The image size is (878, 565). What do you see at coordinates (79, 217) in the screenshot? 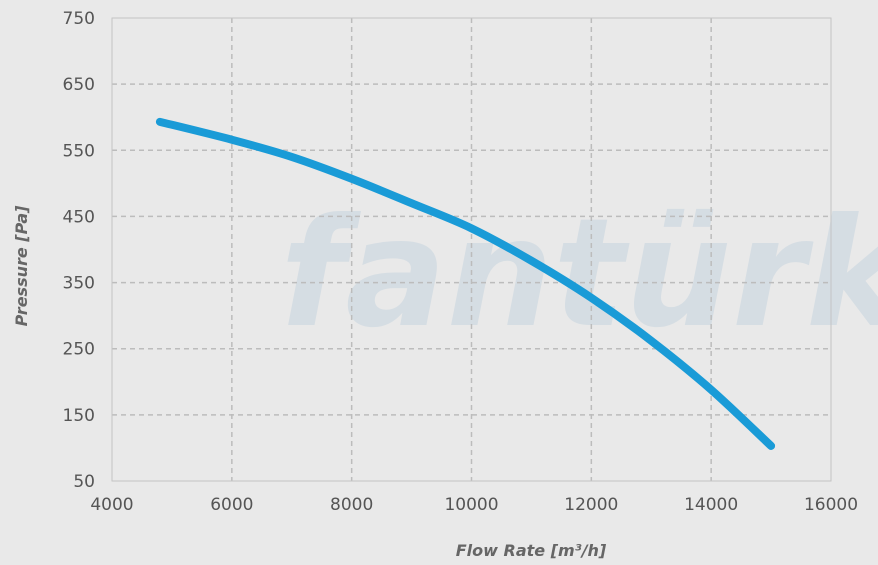
I see `y-tick-label: 450` at bounding box center [79, 217].